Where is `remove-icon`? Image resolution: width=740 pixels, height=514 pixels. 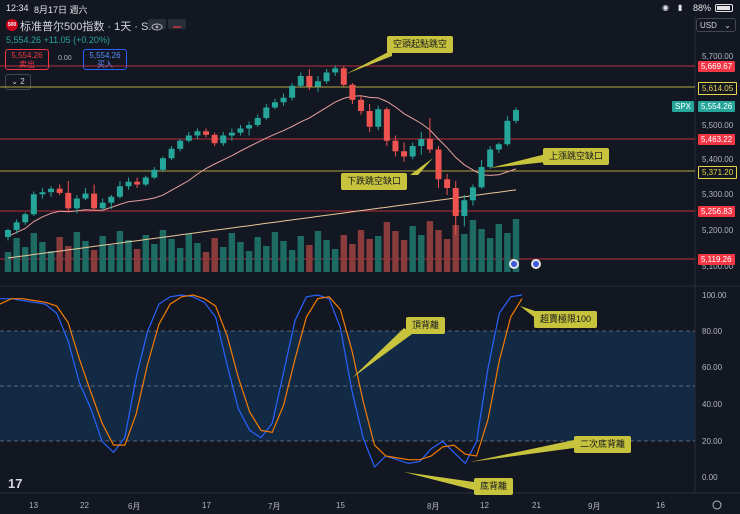
remove-icon is located at coordinates (177, 24).